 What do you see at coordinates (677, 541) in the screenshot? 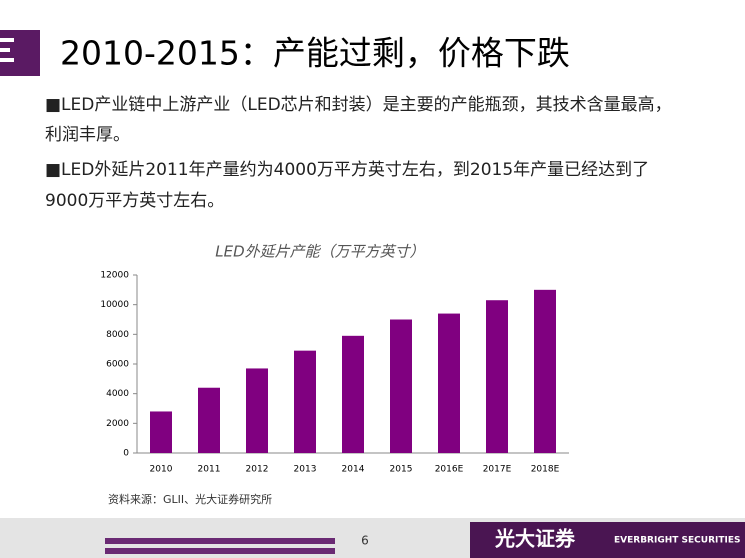
I see `brand-en: EVERBRIGHT SECURITIES` at bounding box center [677, 541].